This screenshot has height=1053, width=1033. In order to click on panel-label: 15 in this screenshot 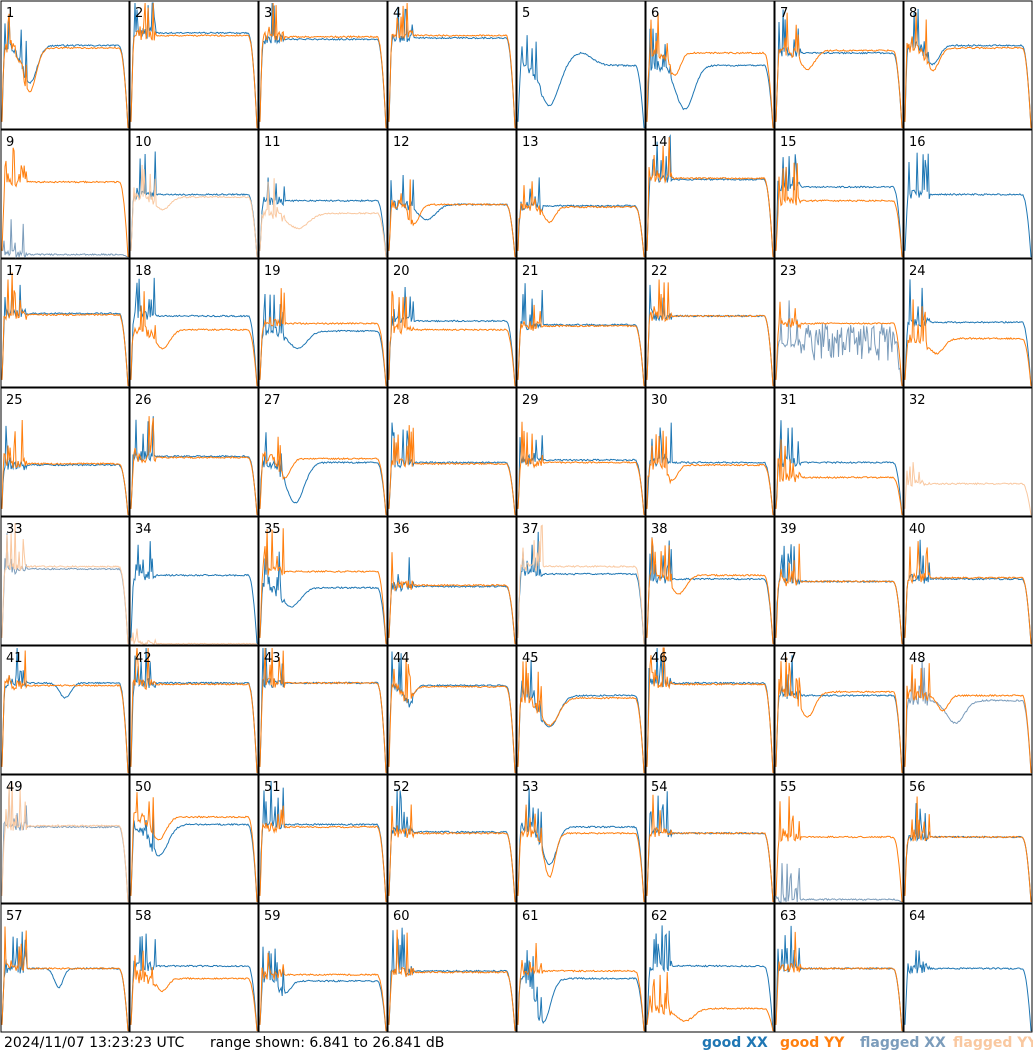, I will do `click(788, 142)`.